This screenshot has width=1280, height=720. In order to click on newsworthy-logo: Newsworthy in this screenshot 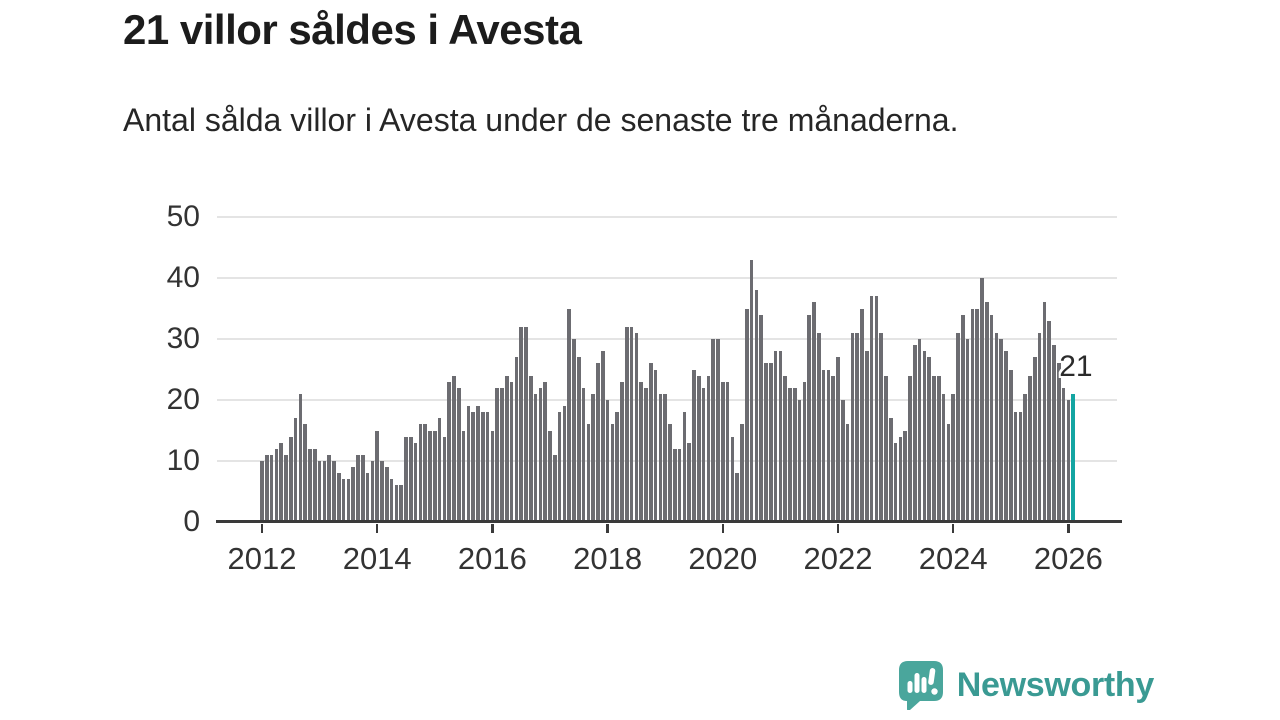, I will do `click(1026, 685)`.